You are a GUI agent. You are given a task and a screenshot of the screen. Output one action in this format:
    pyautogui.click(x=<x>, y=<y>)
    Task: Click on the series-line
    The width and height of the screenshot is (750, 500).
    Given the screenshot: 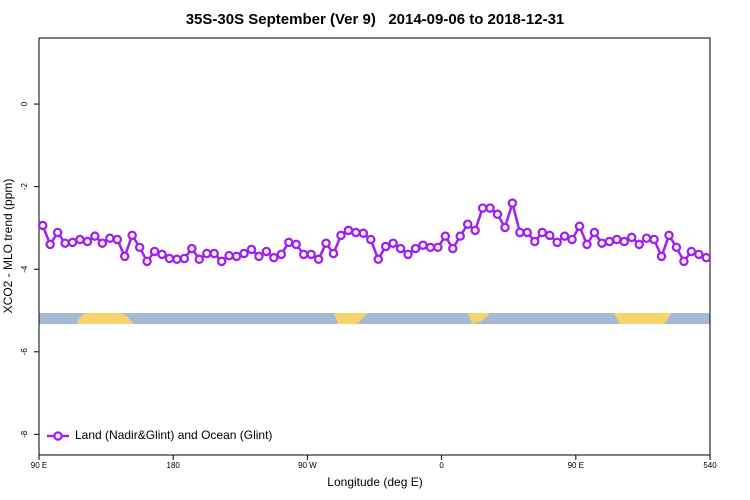 What is the action you would take?
    pyautogui.click(x=374, y=231)
    